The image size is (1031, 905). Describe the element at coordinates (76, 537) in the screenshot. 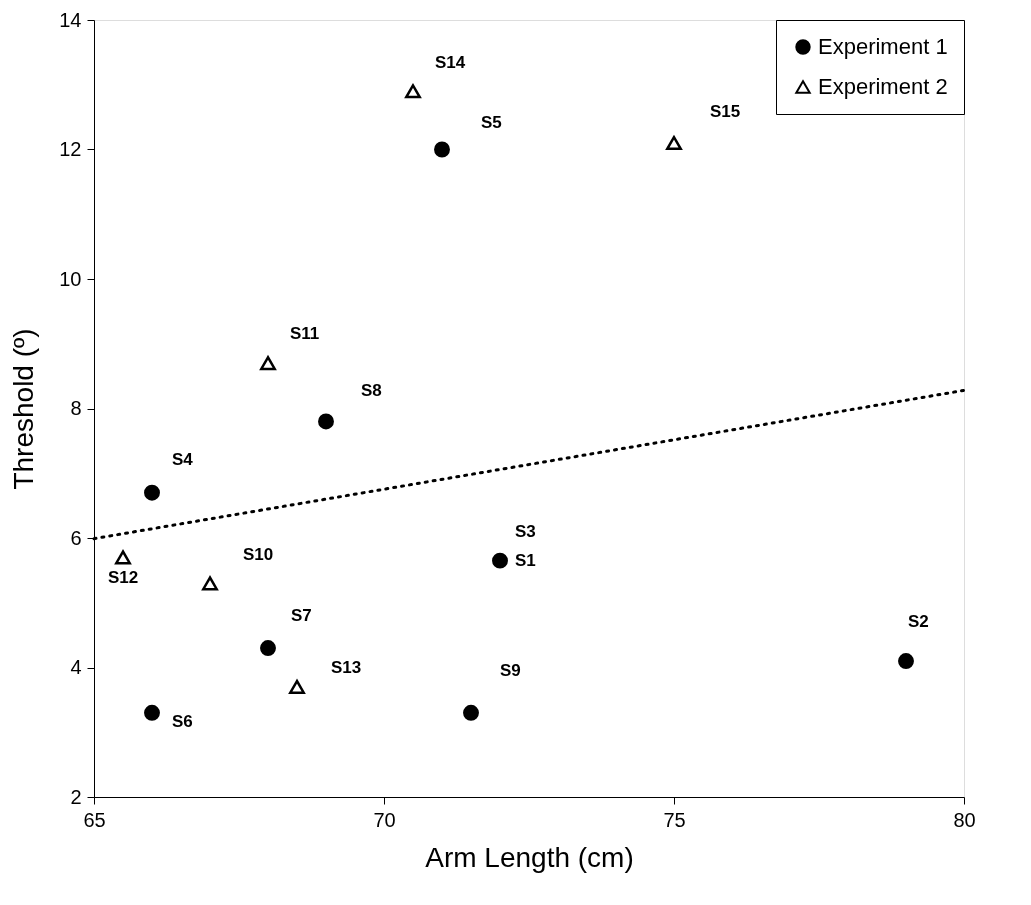

I see `y-tick-label: 6` at that location.